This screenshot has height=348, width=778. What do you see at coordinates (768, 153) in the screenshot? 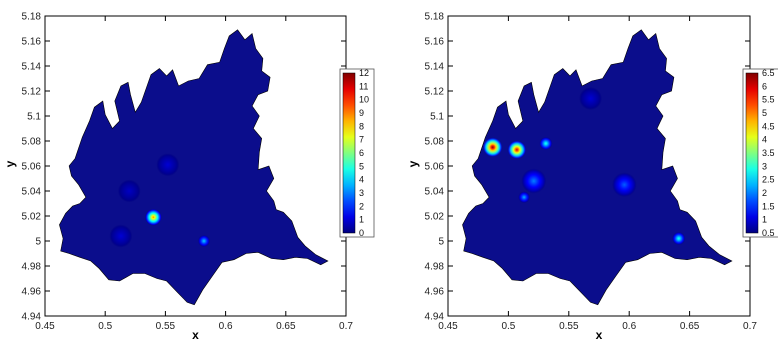
I see `colorbar-label: 3.5` at bounding box center [768, 153].